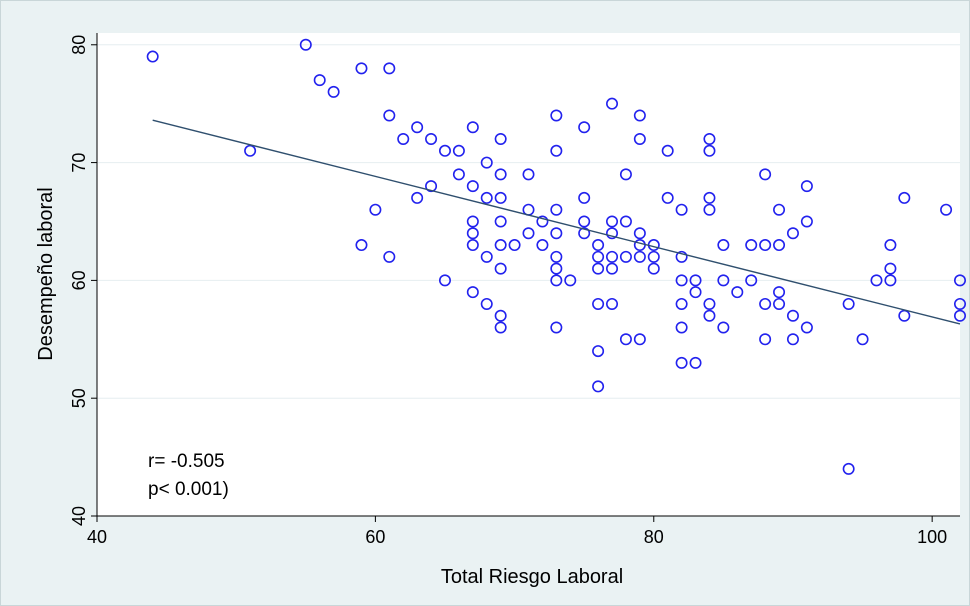  I want to click on y-tick-label: 80, so click(79, 45).